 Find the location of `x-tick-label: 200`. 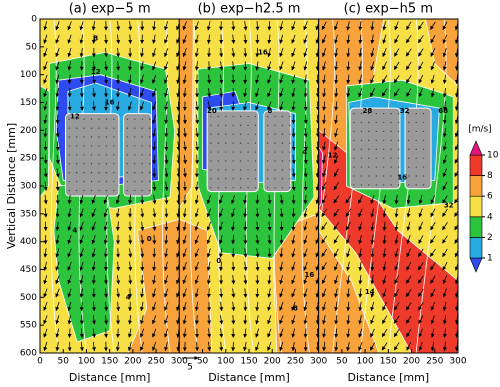

x-tick-label: 200 is located at coordinates (272, 362).